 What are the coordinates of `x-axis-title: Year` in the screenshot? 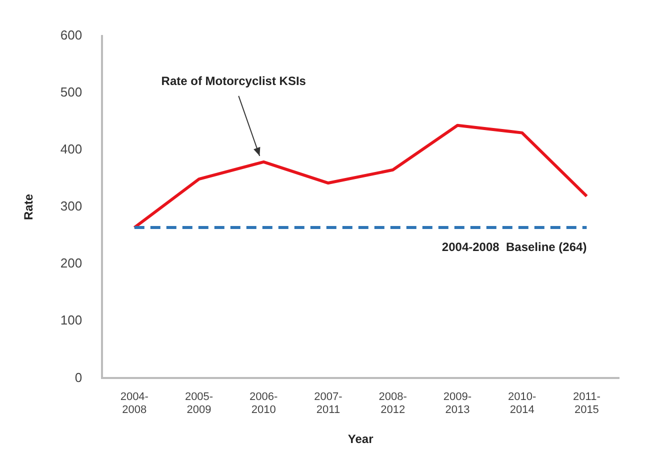 It's located at (361, 439).